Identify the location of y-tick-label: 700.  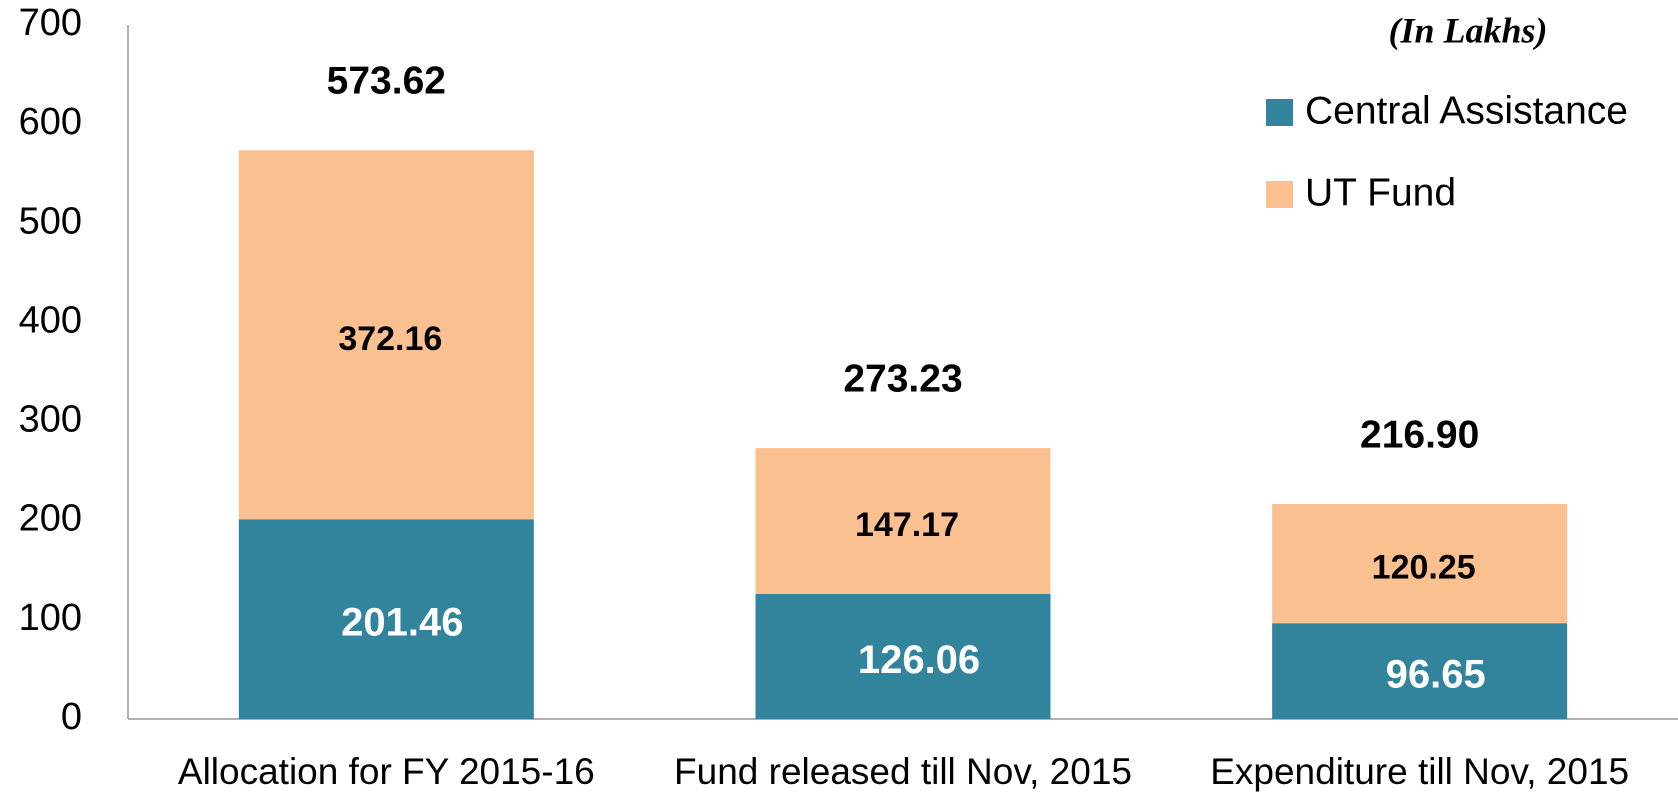
(50, 23).